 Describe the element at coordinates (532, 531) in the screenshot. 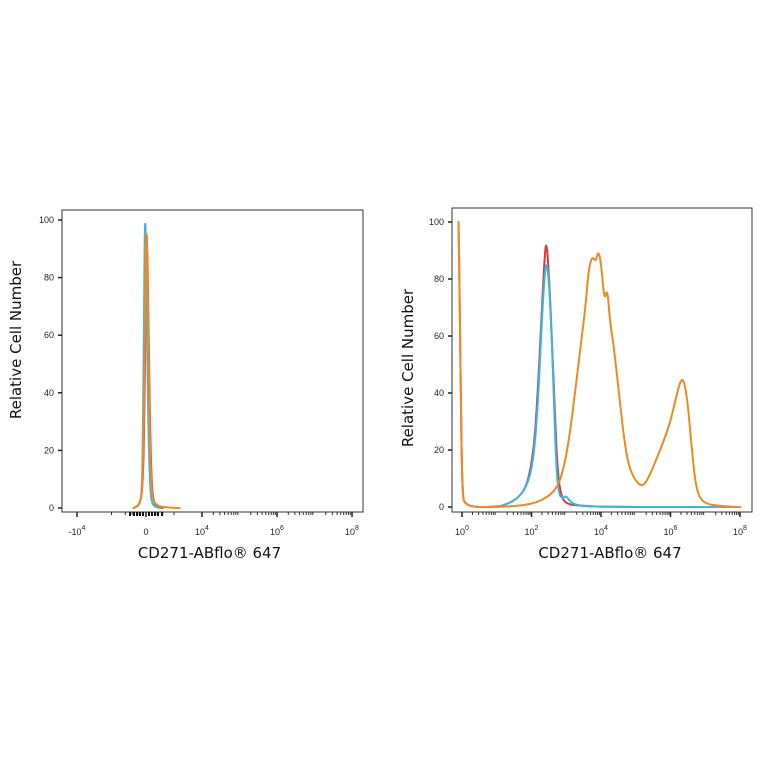

I see `x-tick-label: 10²` at that location.